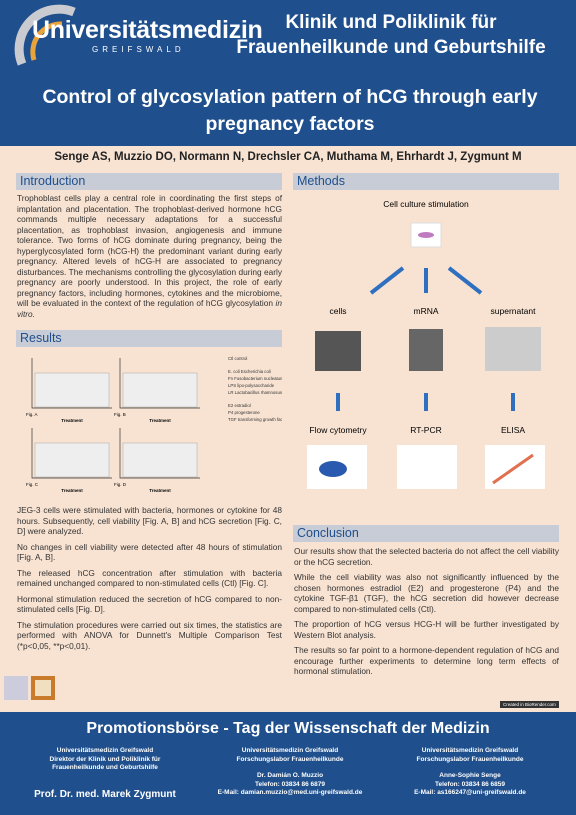  What do you see at coordinates (290, 775) in the screenshot?
I see `footer-line: Dr. Damián O. Muzzio` at bounding box center [290, 775].